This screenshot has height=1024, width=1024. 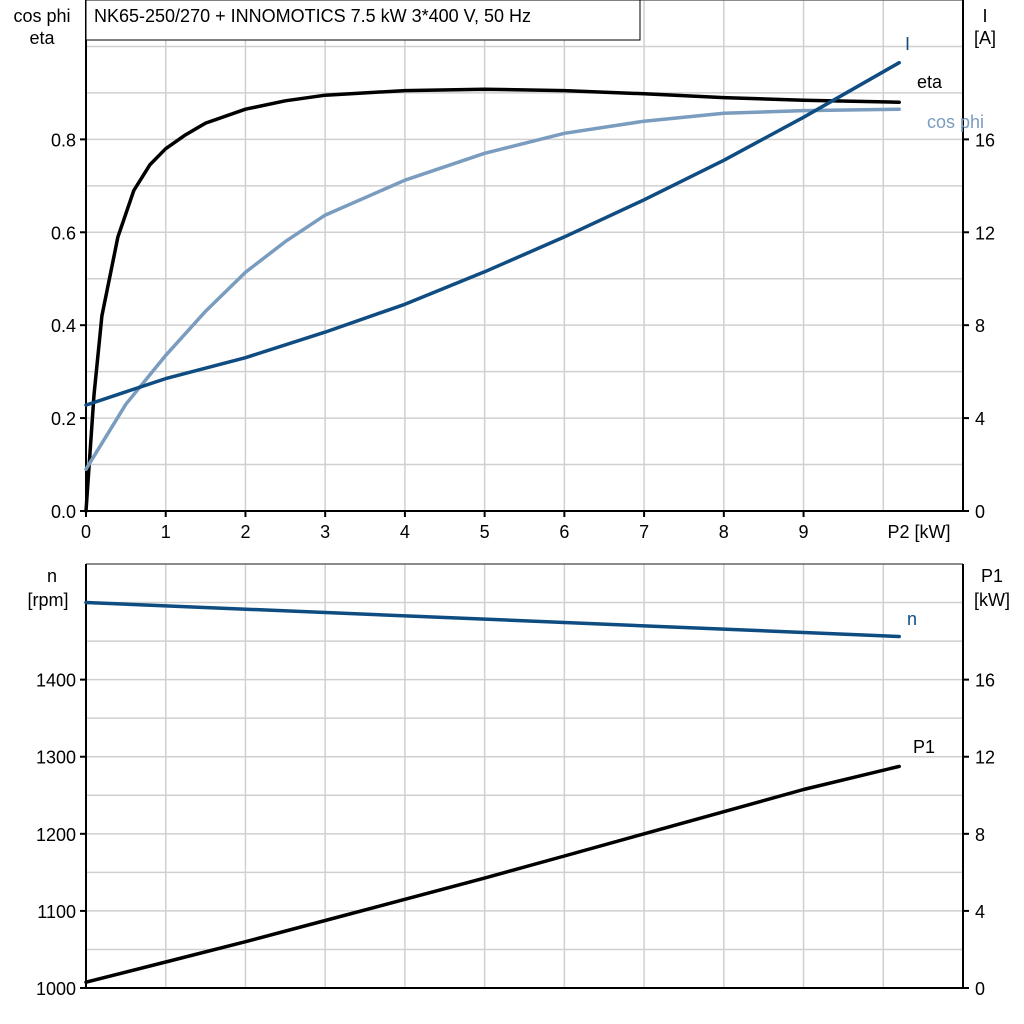 What do you see at coordinates (63, 326) in the screenshot?
I see `left-tick-label: 0.4` at bounding box center [63, 326].